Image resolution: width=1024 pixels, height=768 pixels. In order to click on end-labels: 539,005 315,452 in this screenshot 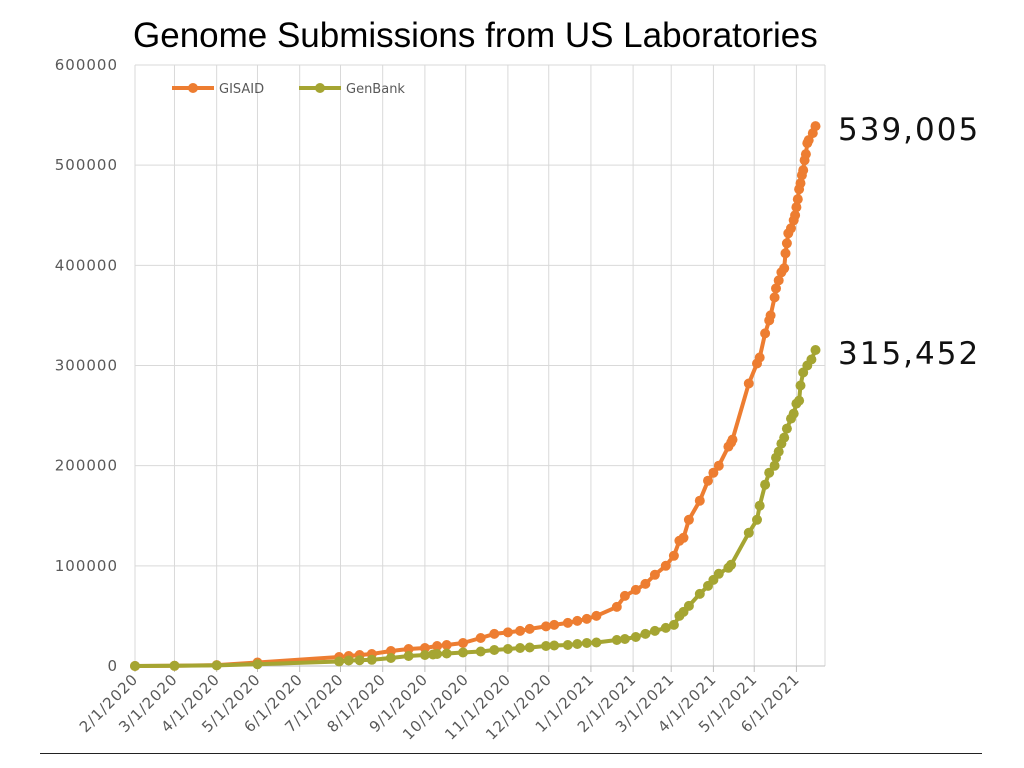, I will do `click(909, 242)`.